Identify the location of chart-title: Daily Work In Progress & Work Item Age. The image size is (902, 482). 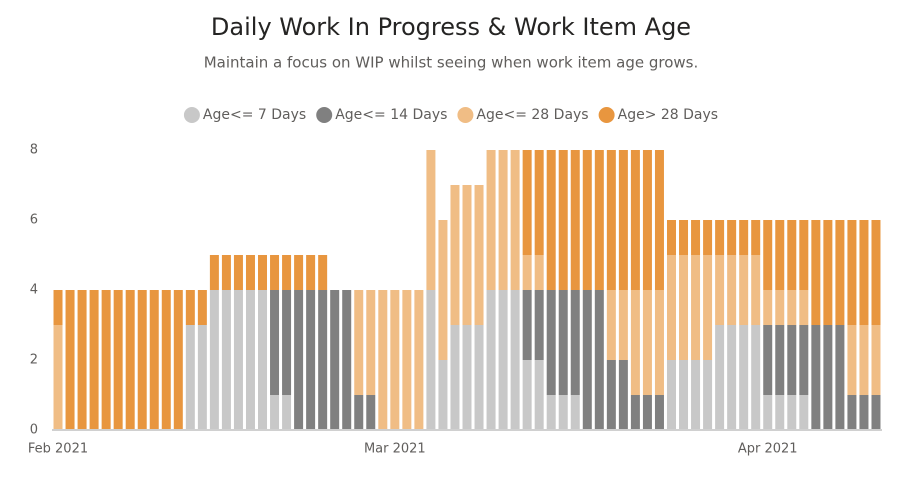
(451, 27).